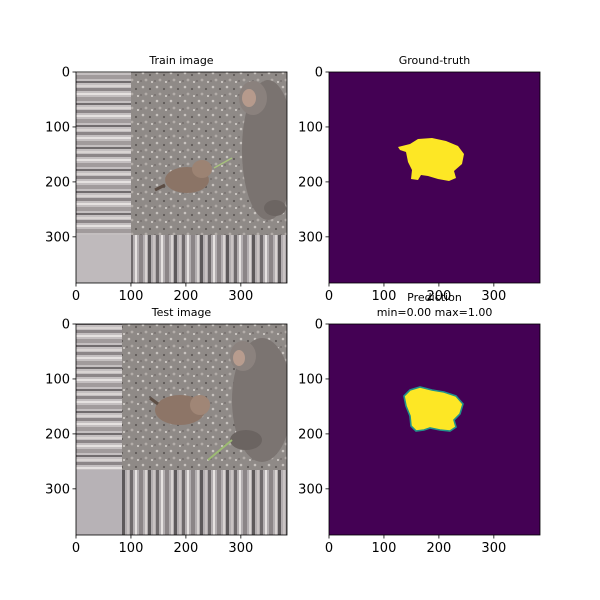  I want to click on panel-prediction: Prediction min=0.00 max=1.00, so click(434, 413).